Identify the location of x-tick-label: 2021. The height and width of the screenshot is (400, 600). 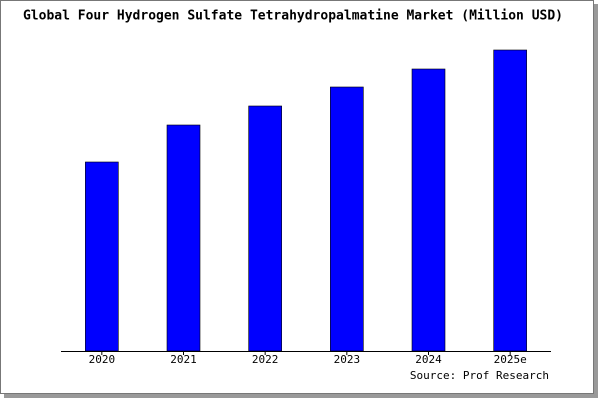
(183, 359).